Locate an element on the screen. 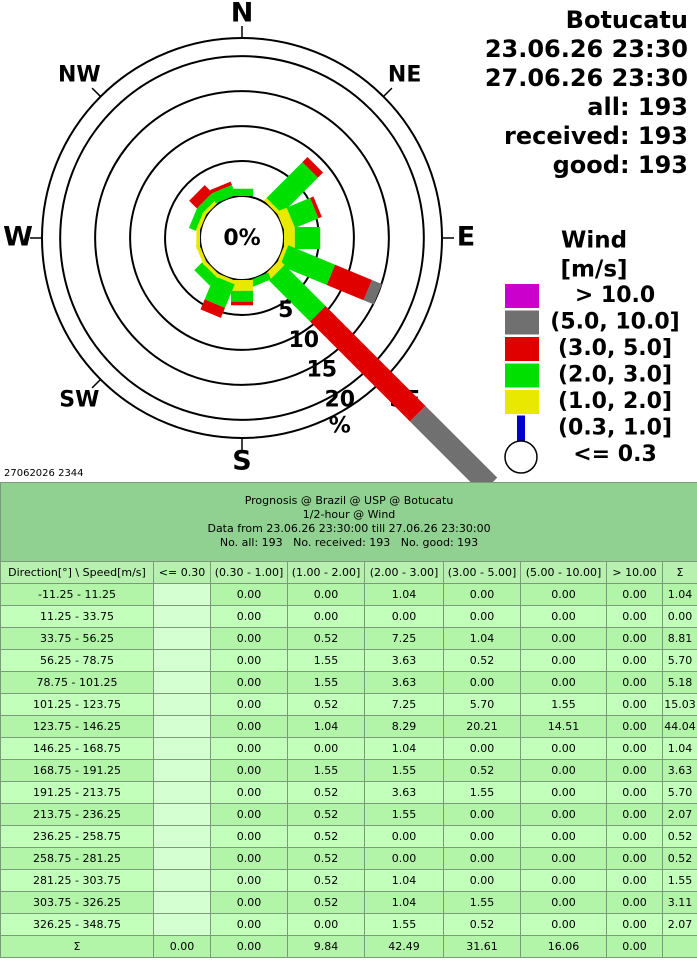 Image resolution: width=697 pixels, height=960 pixels. compass-tick is located at coordinates (96, 383).